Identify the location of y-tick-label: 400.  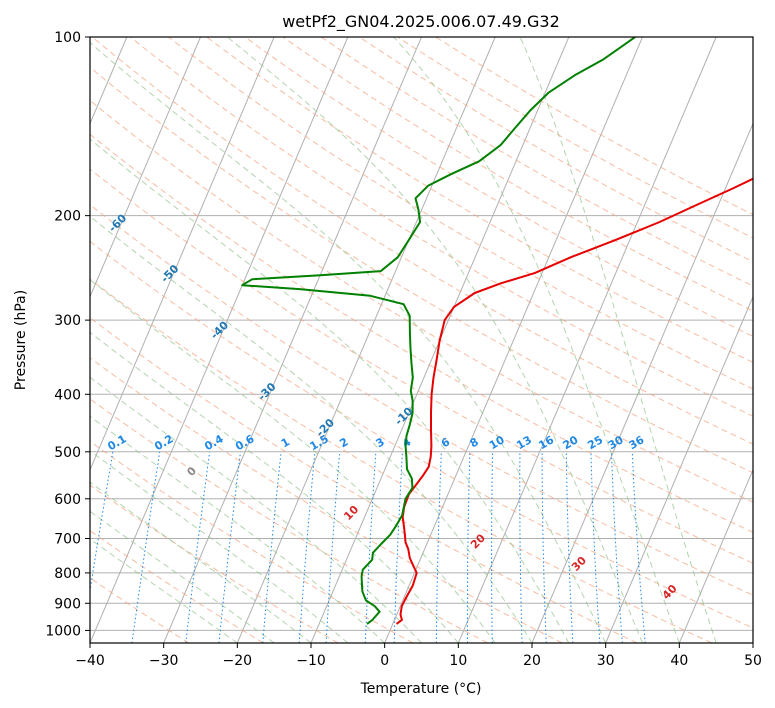
(67, 395).